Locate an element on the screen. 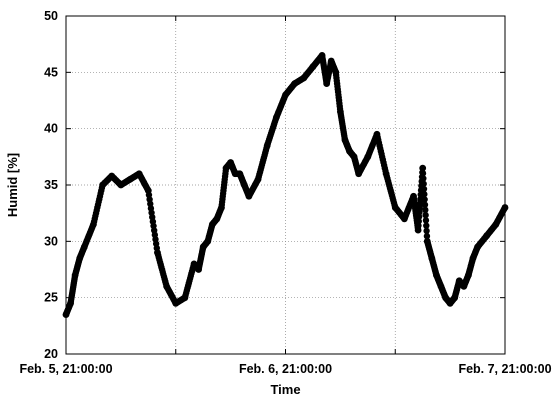 The image size is (556, 400). y-tick-label: 35 is located at coordinates (51, 185).